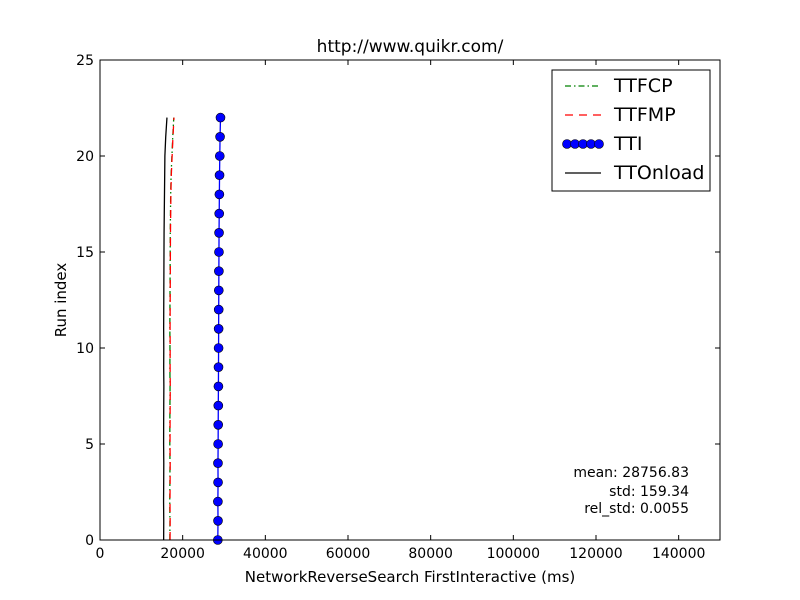 The width and height of the screenshot is (800, 600). Describe the element at coordinates (643, 86) in the screenshot. I see `legend-label-ttfcp: TTFCP` at that location.